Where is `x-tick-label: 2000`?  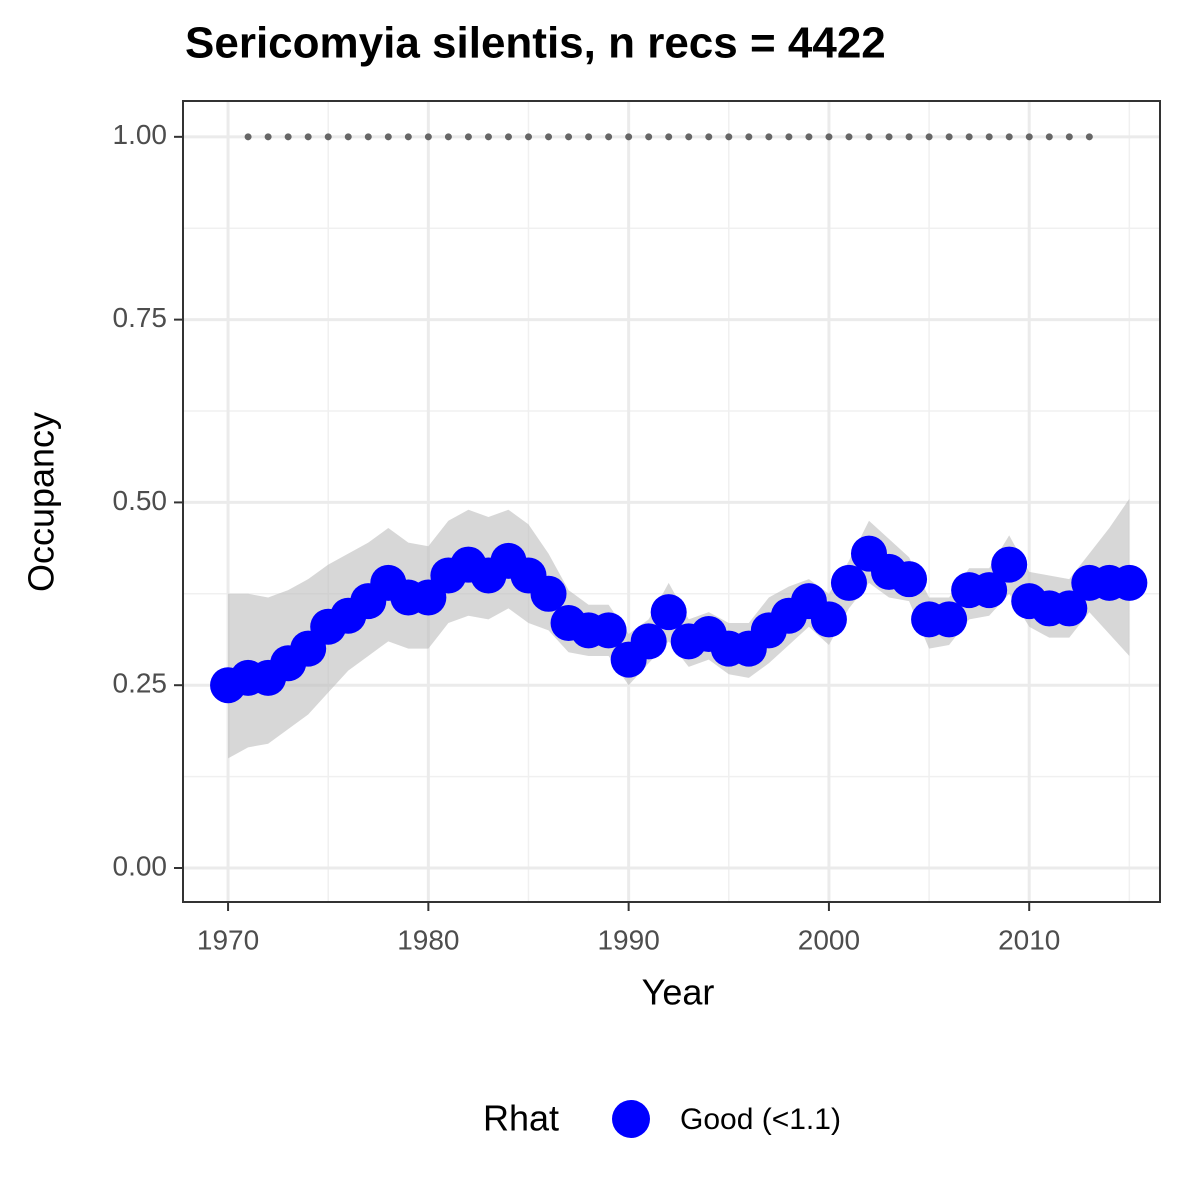 x-tick-label: 2000 is located at coordinates (829, 939).